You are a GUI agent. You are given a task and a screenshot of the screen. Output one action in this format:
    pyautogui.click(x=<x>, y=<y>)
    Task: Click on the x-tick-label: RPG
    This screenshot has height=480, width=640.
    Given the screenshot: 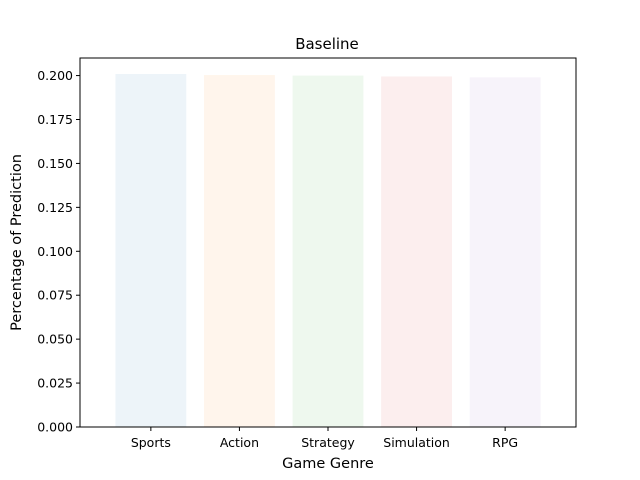 What is the action you would take?
    pyautogui.click(x=505, y=442)
    